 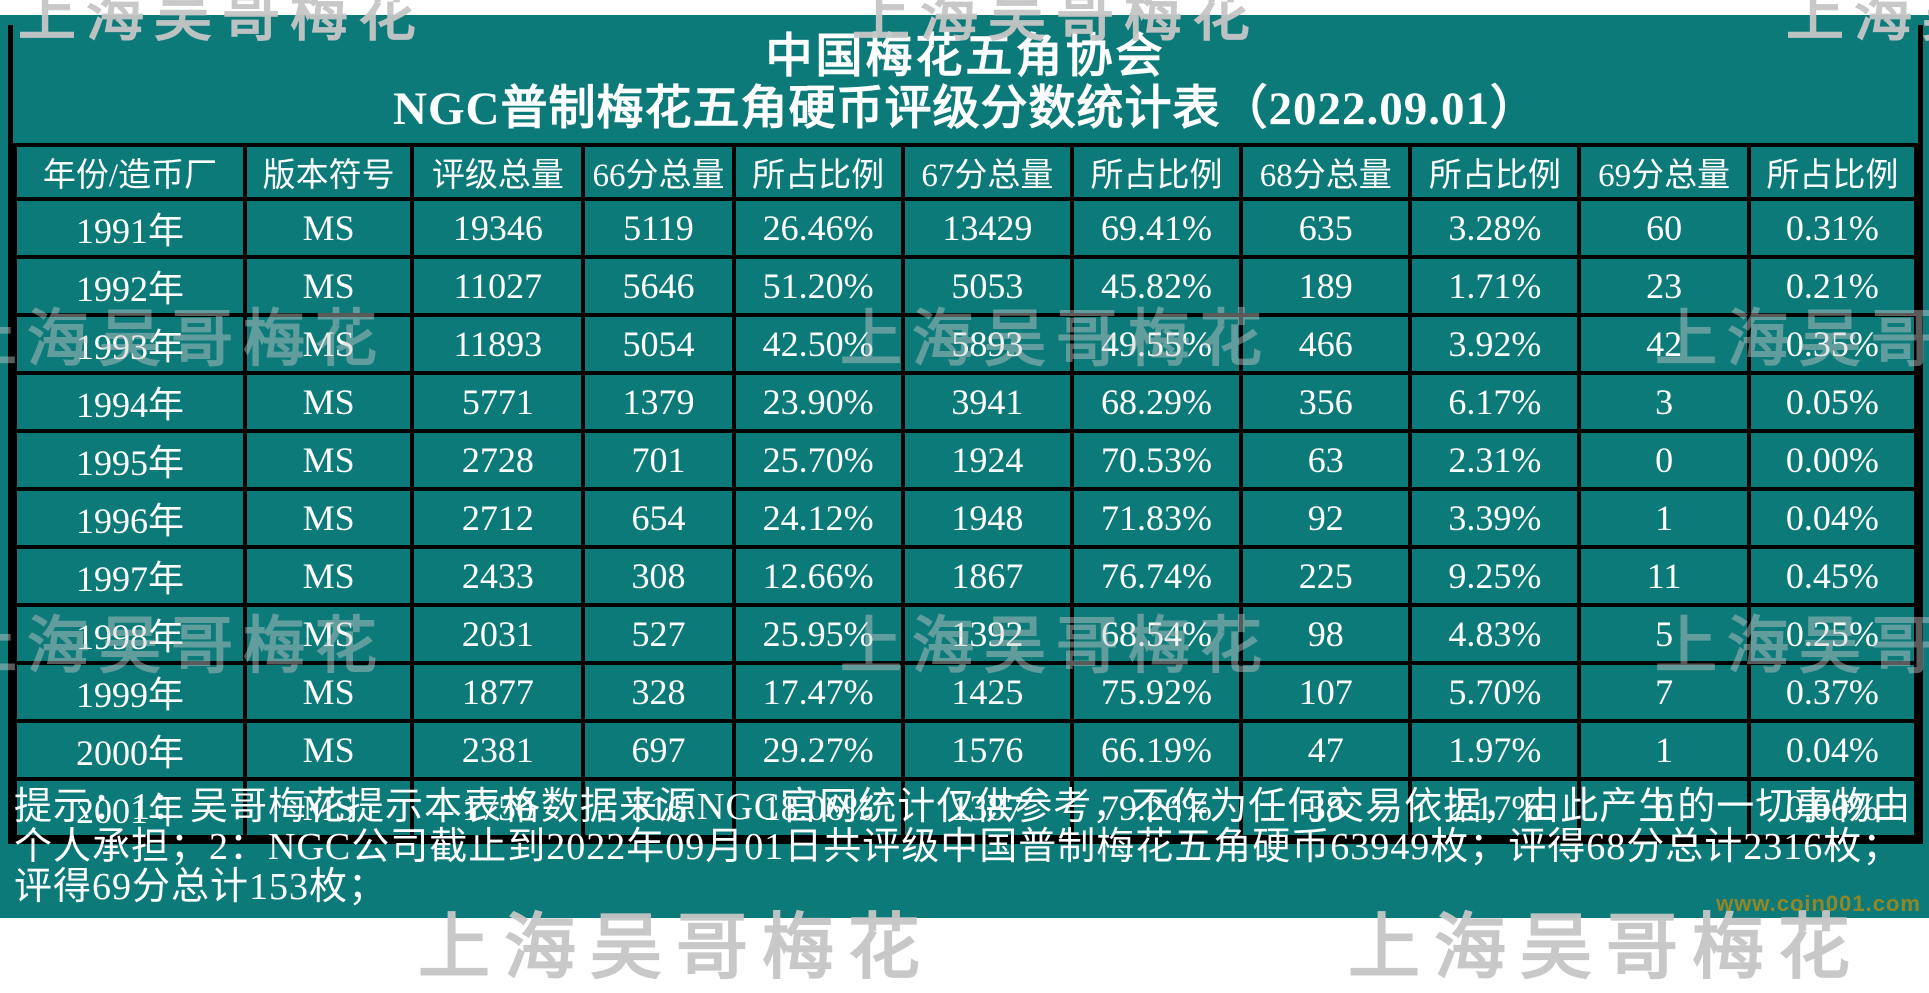 I want to click on table-cell: 2433, so click(x=498, y=576).